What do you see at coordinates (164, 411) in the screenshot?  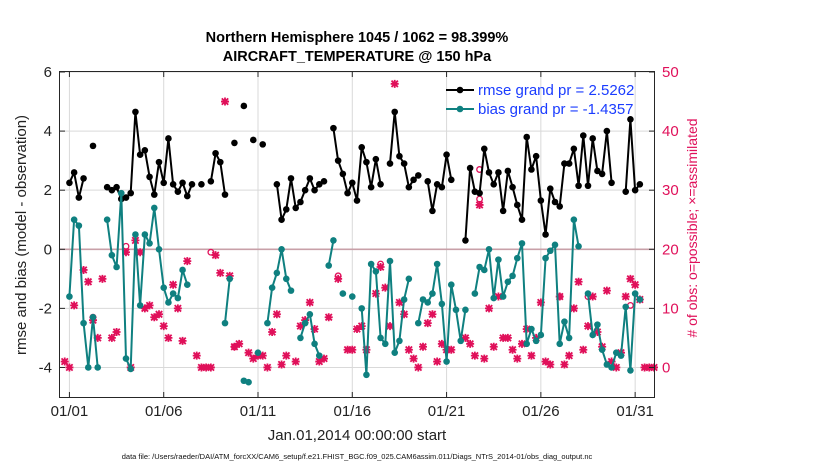 I see `x-tick-label: 01/06` at bounding box center [164, 411].